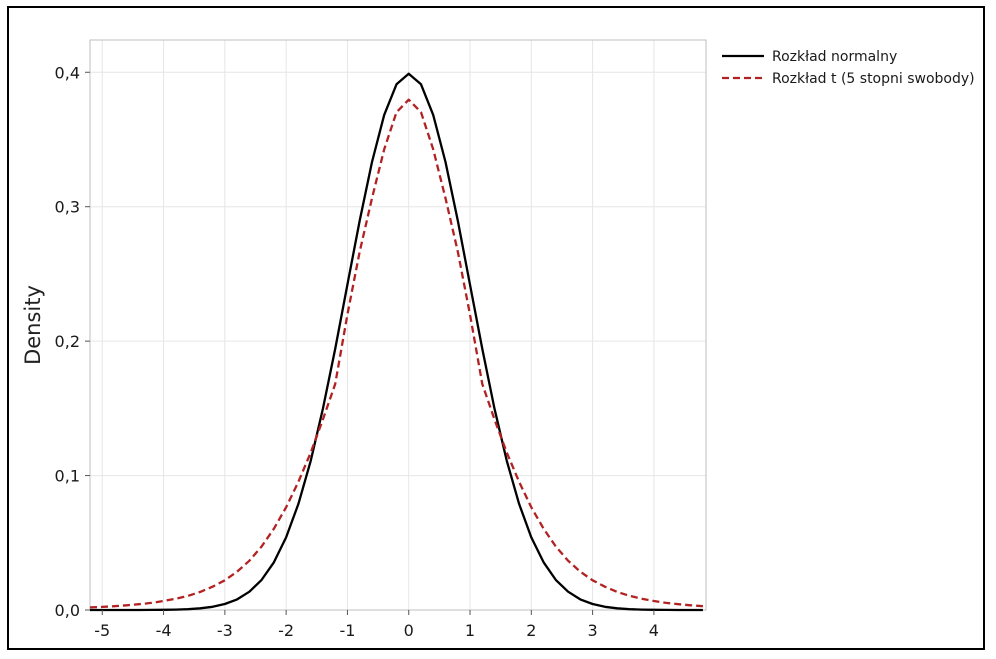 The height and width of the screenshot is (659, 996). I want to click on y-tick-label: 0,0, so click(67, 610).